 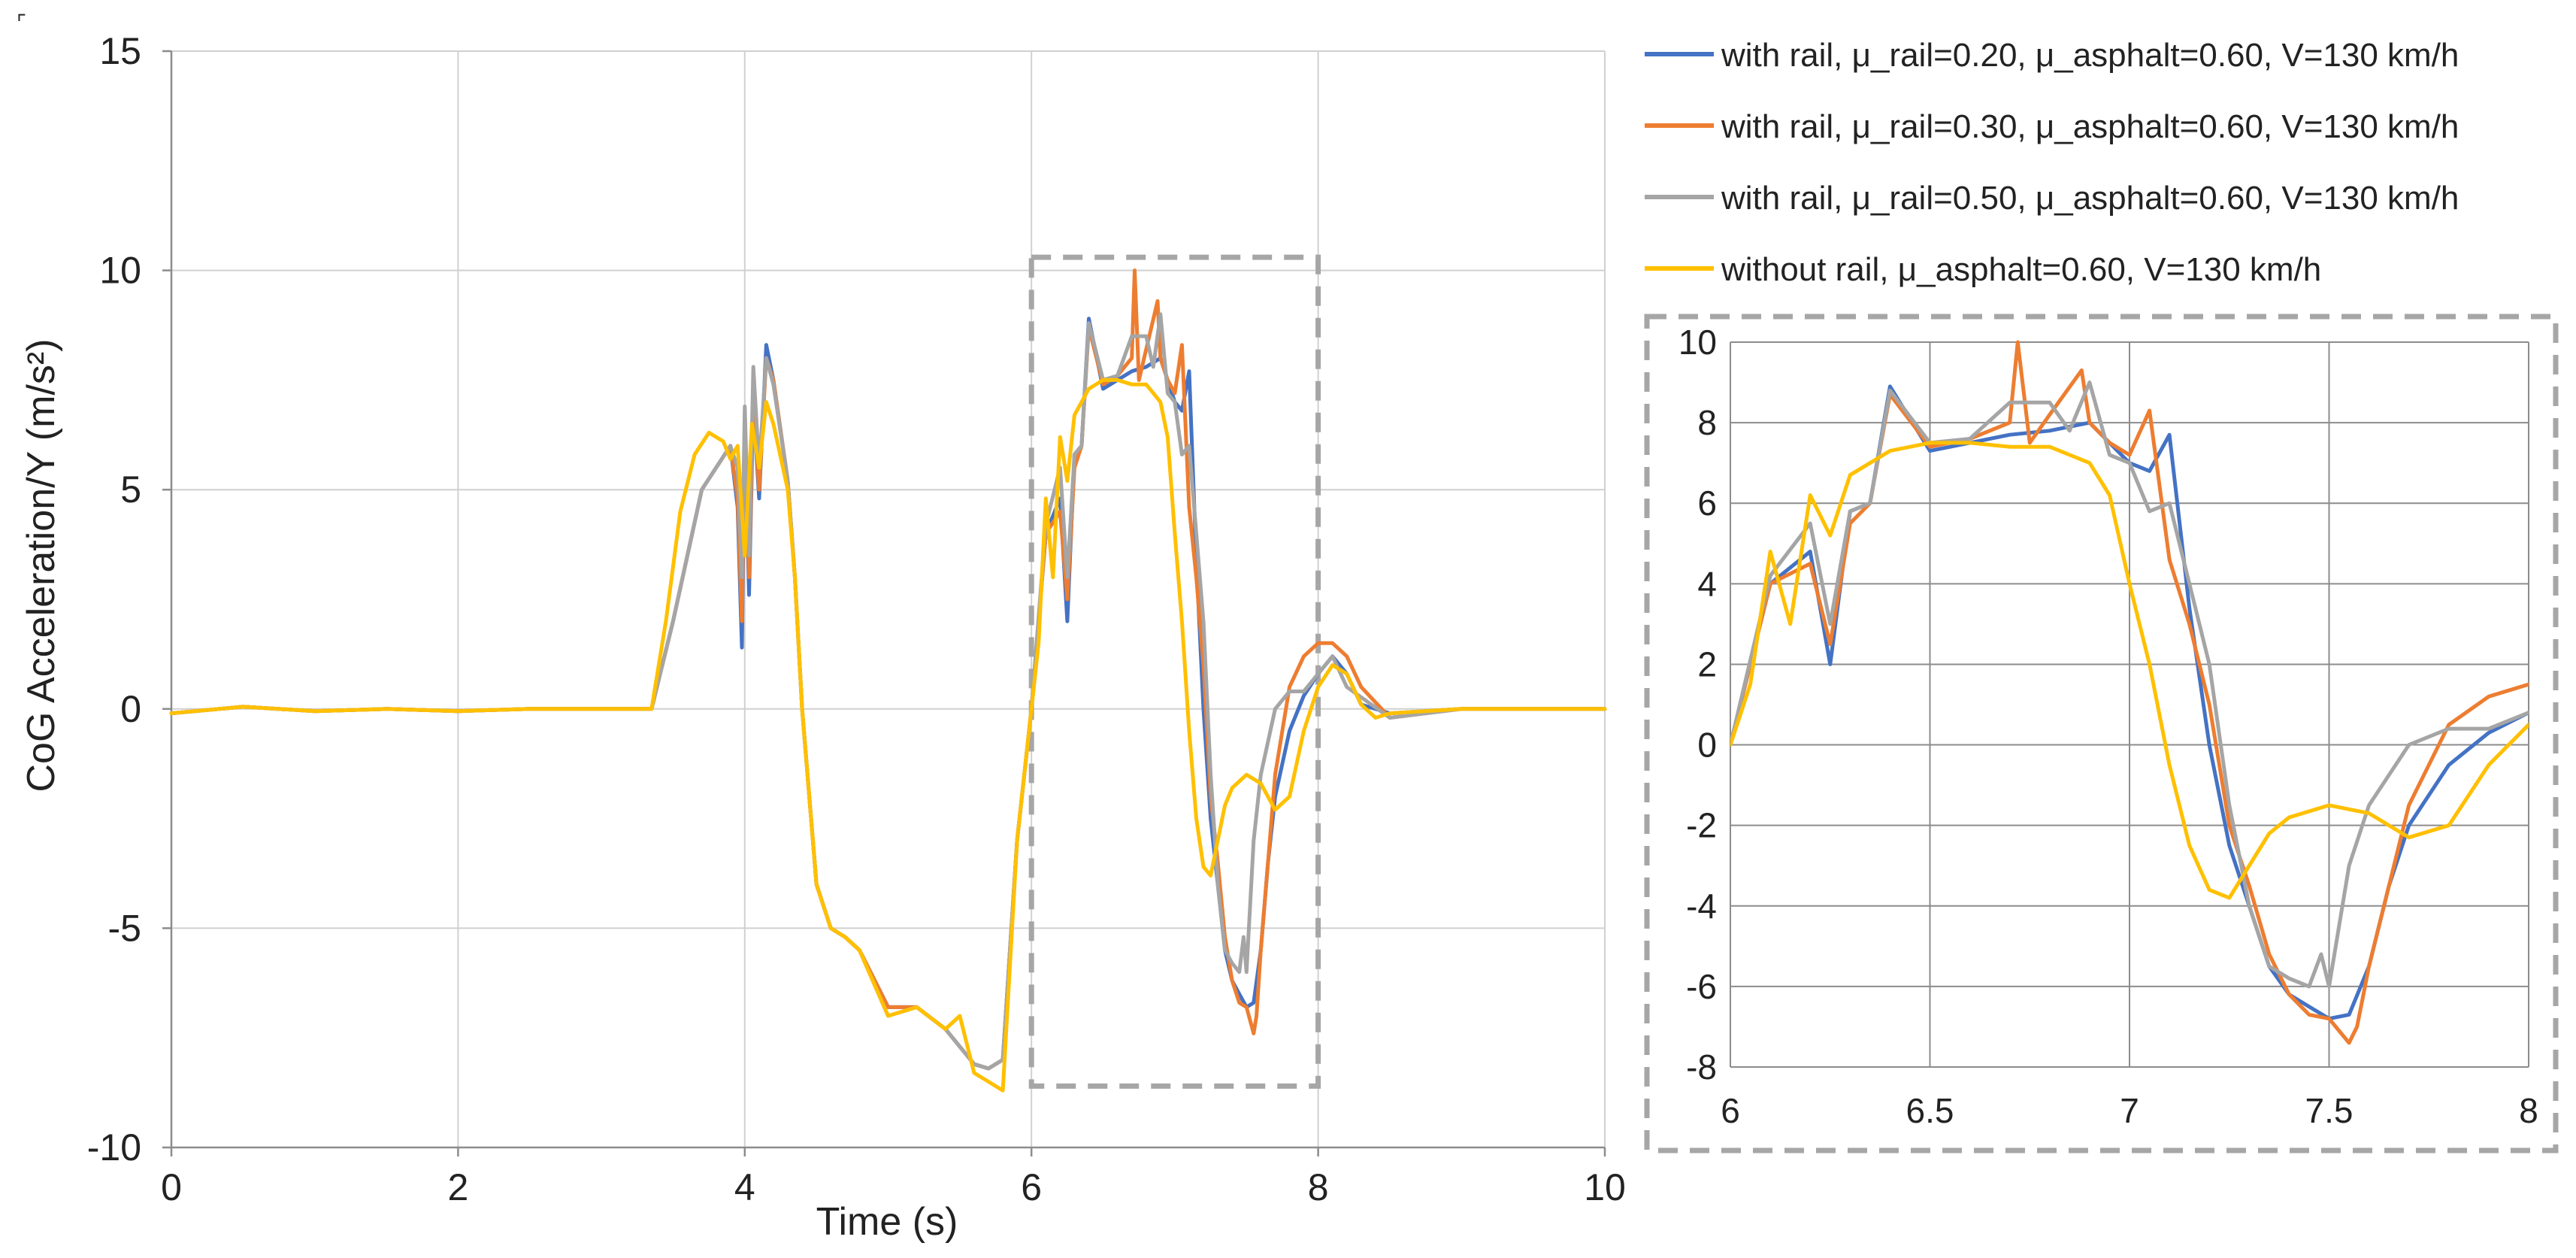 What do you see at coordinates (120, 271) in the screenshot?
I see `main-ytick-label-10: 10` at bounding box center [120, 271].